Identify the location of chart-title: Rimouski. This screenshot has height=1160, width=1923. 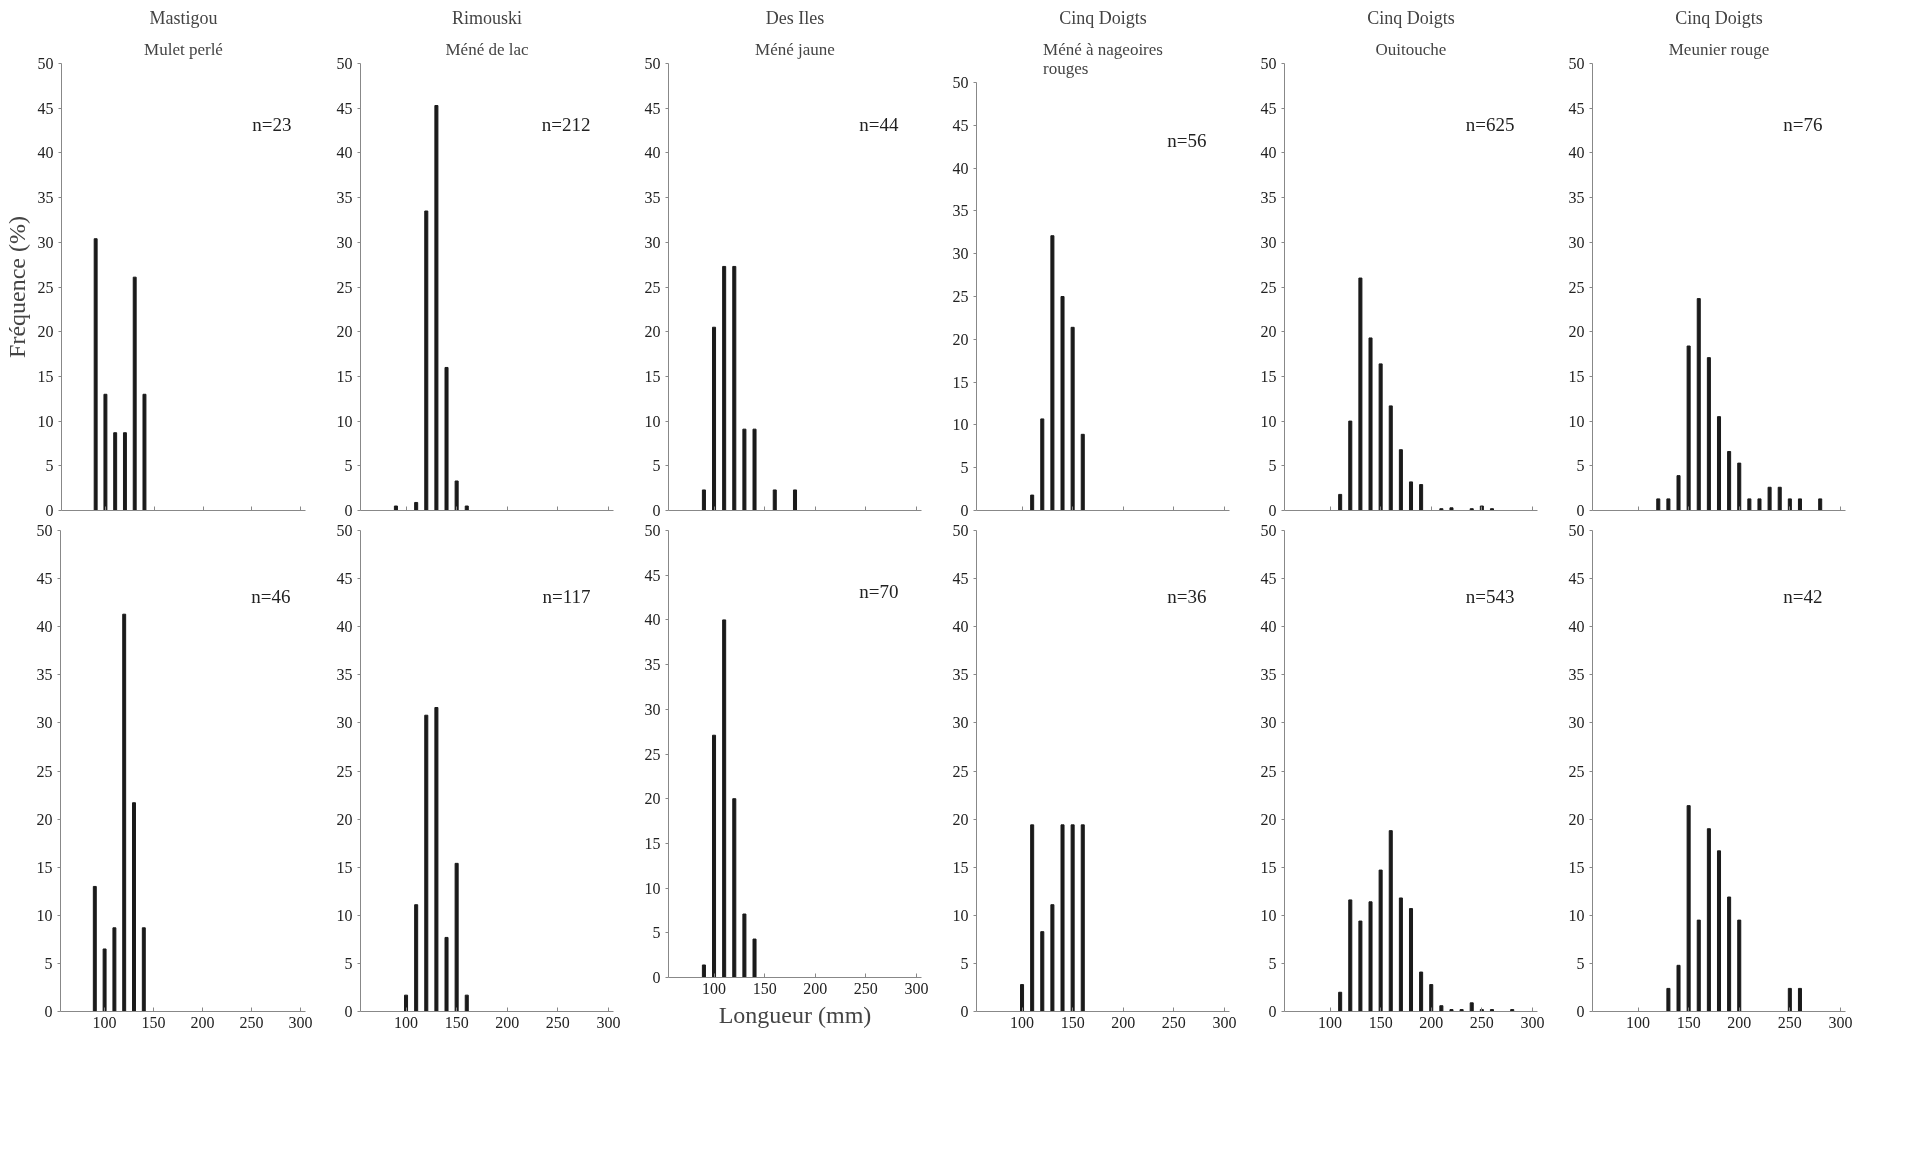
(487, 17).